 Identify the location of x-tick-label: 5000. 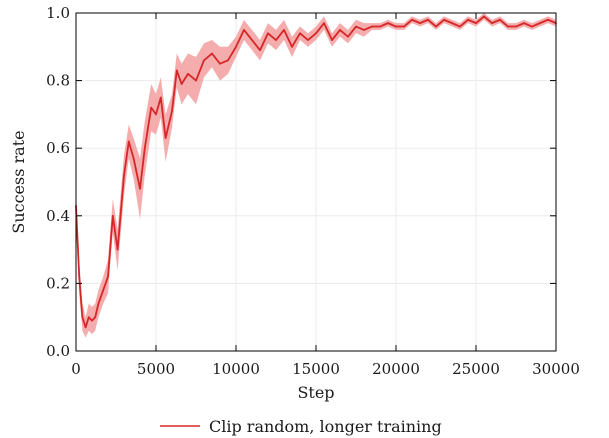
(156, 369).